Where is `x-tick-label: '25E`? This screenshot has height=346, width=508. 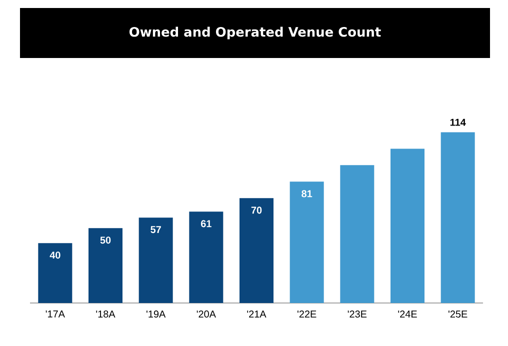 x-tick-label: '25E is located at coordinates (458, 314).